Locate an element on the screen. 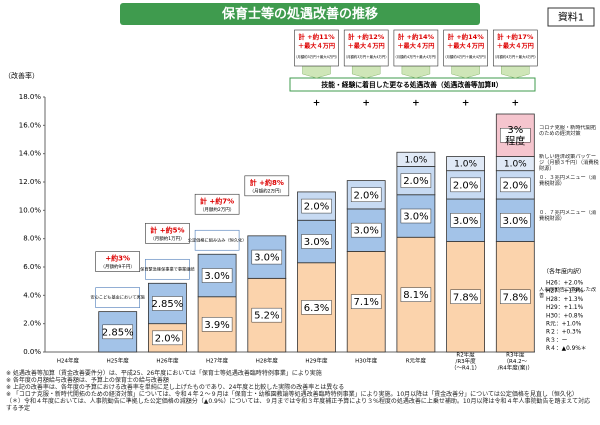 This screenshot has width=600, height=425. x-tick-label: H26年度 is located at coordinates (167, 361).